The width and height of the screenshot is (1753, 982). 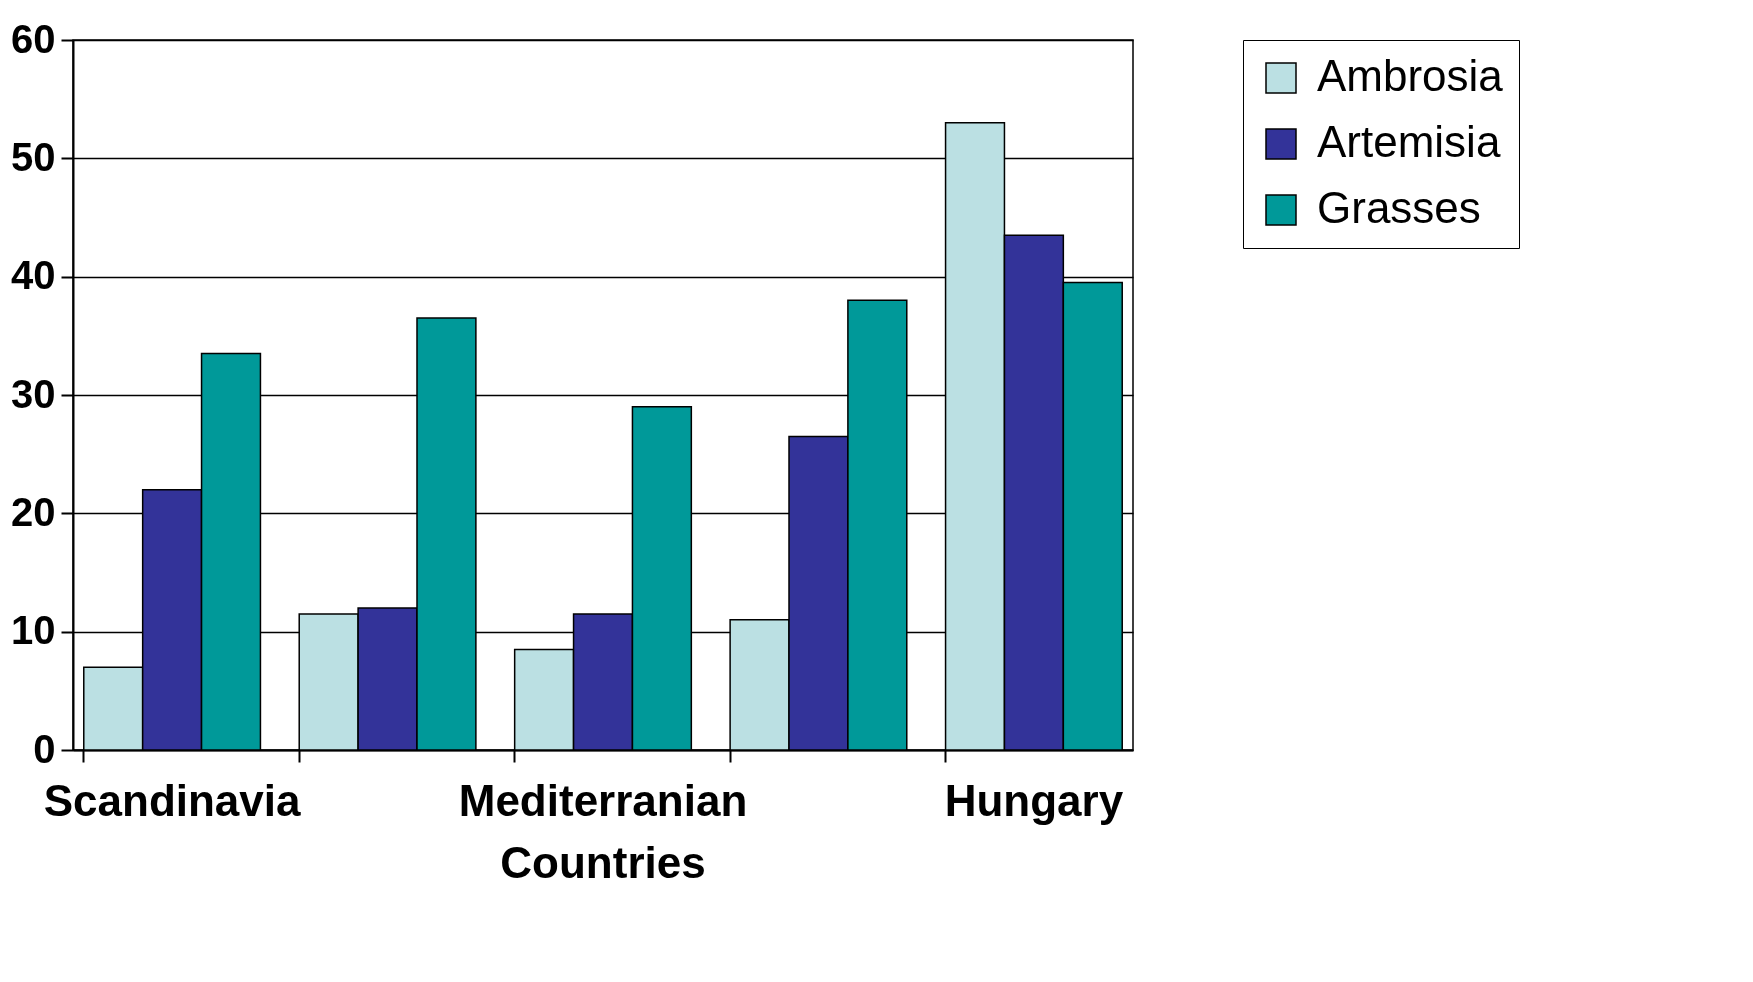 I want to click on y-tick-label: 50, so click(x=33, y=156).